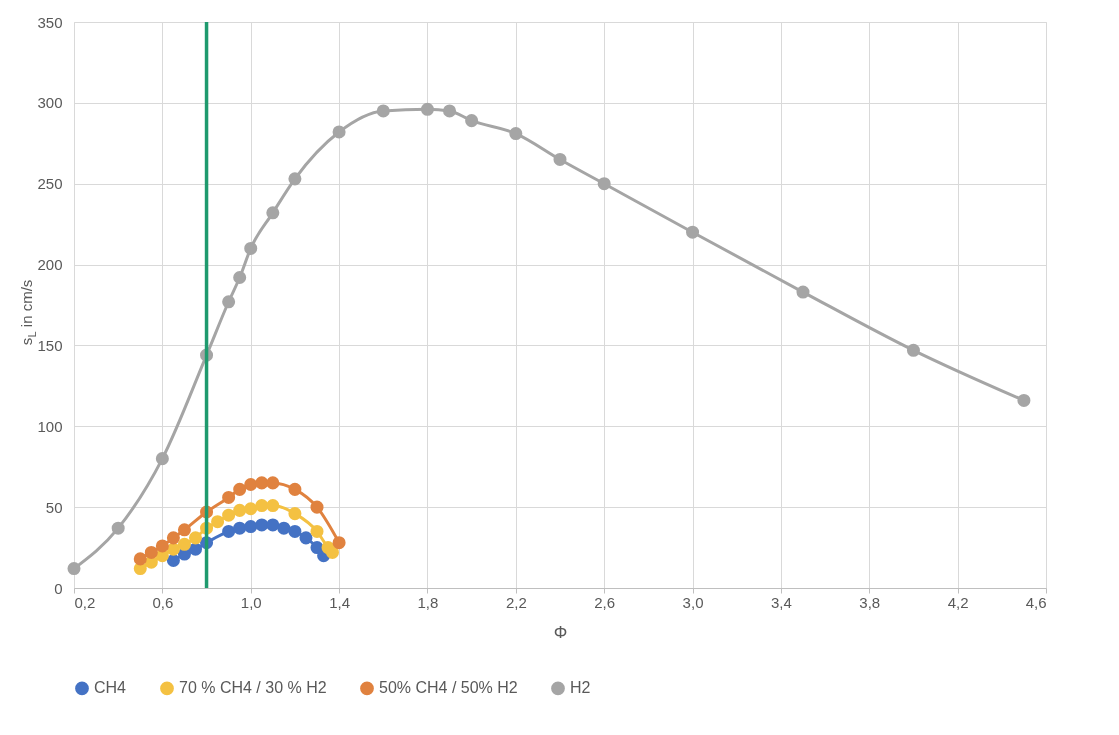  What do you see at coordinates (253, 688) in the screenshot?
I see `legend-label: 70 % CH4 / 30 % H2` at bounding box center [253, 688].